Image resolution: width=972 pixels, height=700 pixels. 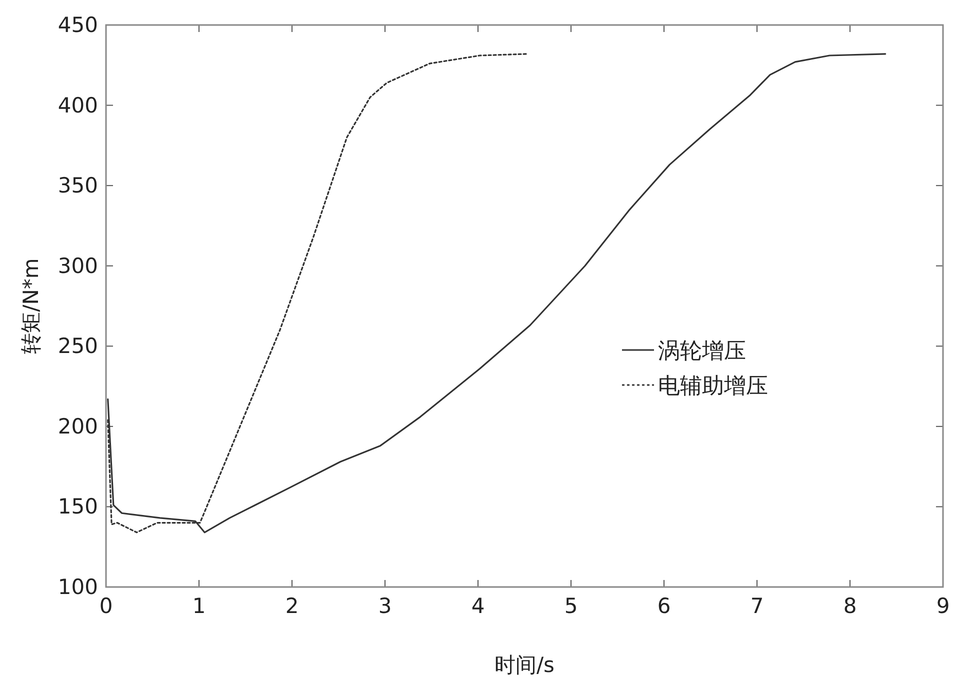 I want to click on x-tick-label: 3, so click(x=385, y=606).